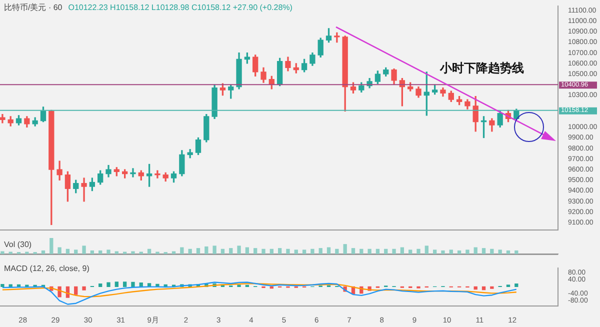  I want to click on chart-title: 比特币/美元 · 60, so click(33, 7).